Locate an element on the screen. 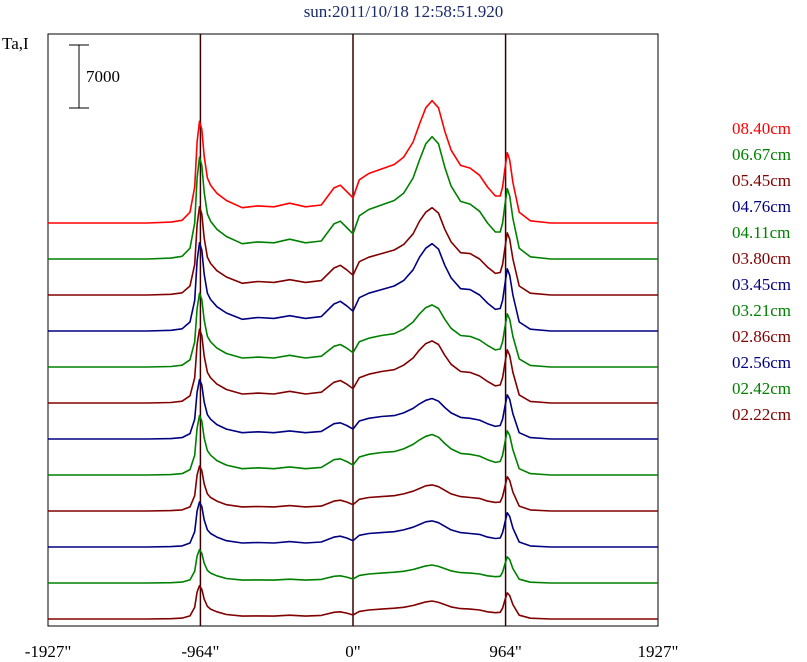  legend-entry-03.45cm: 03.45cm is located at coordinates (761, 284).